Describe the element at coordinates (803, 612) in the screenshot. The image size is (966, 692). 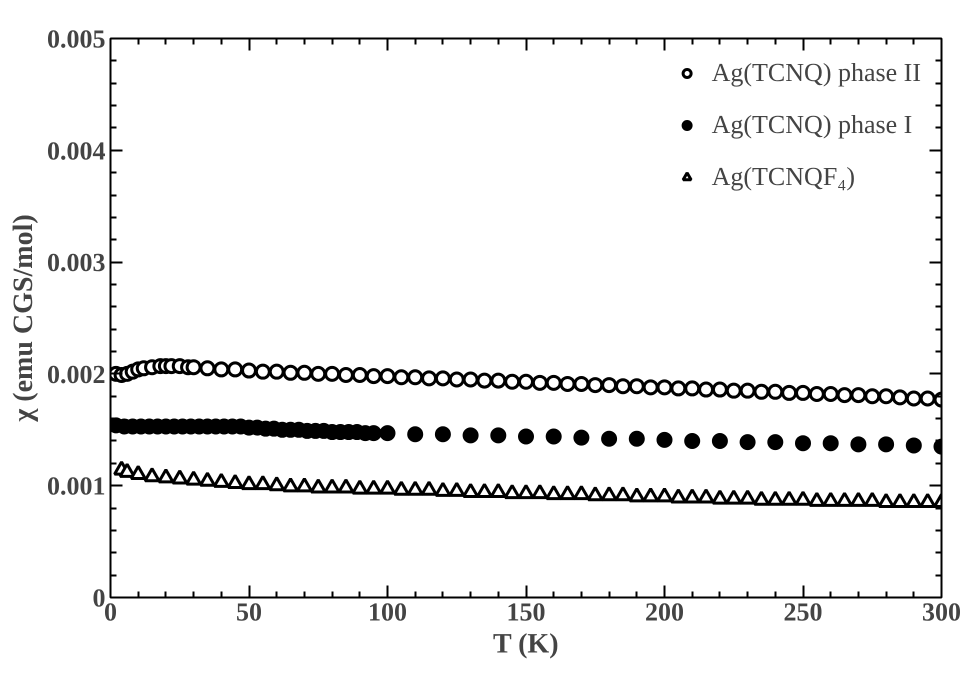
I see `x-tick-label: 250` at that location.